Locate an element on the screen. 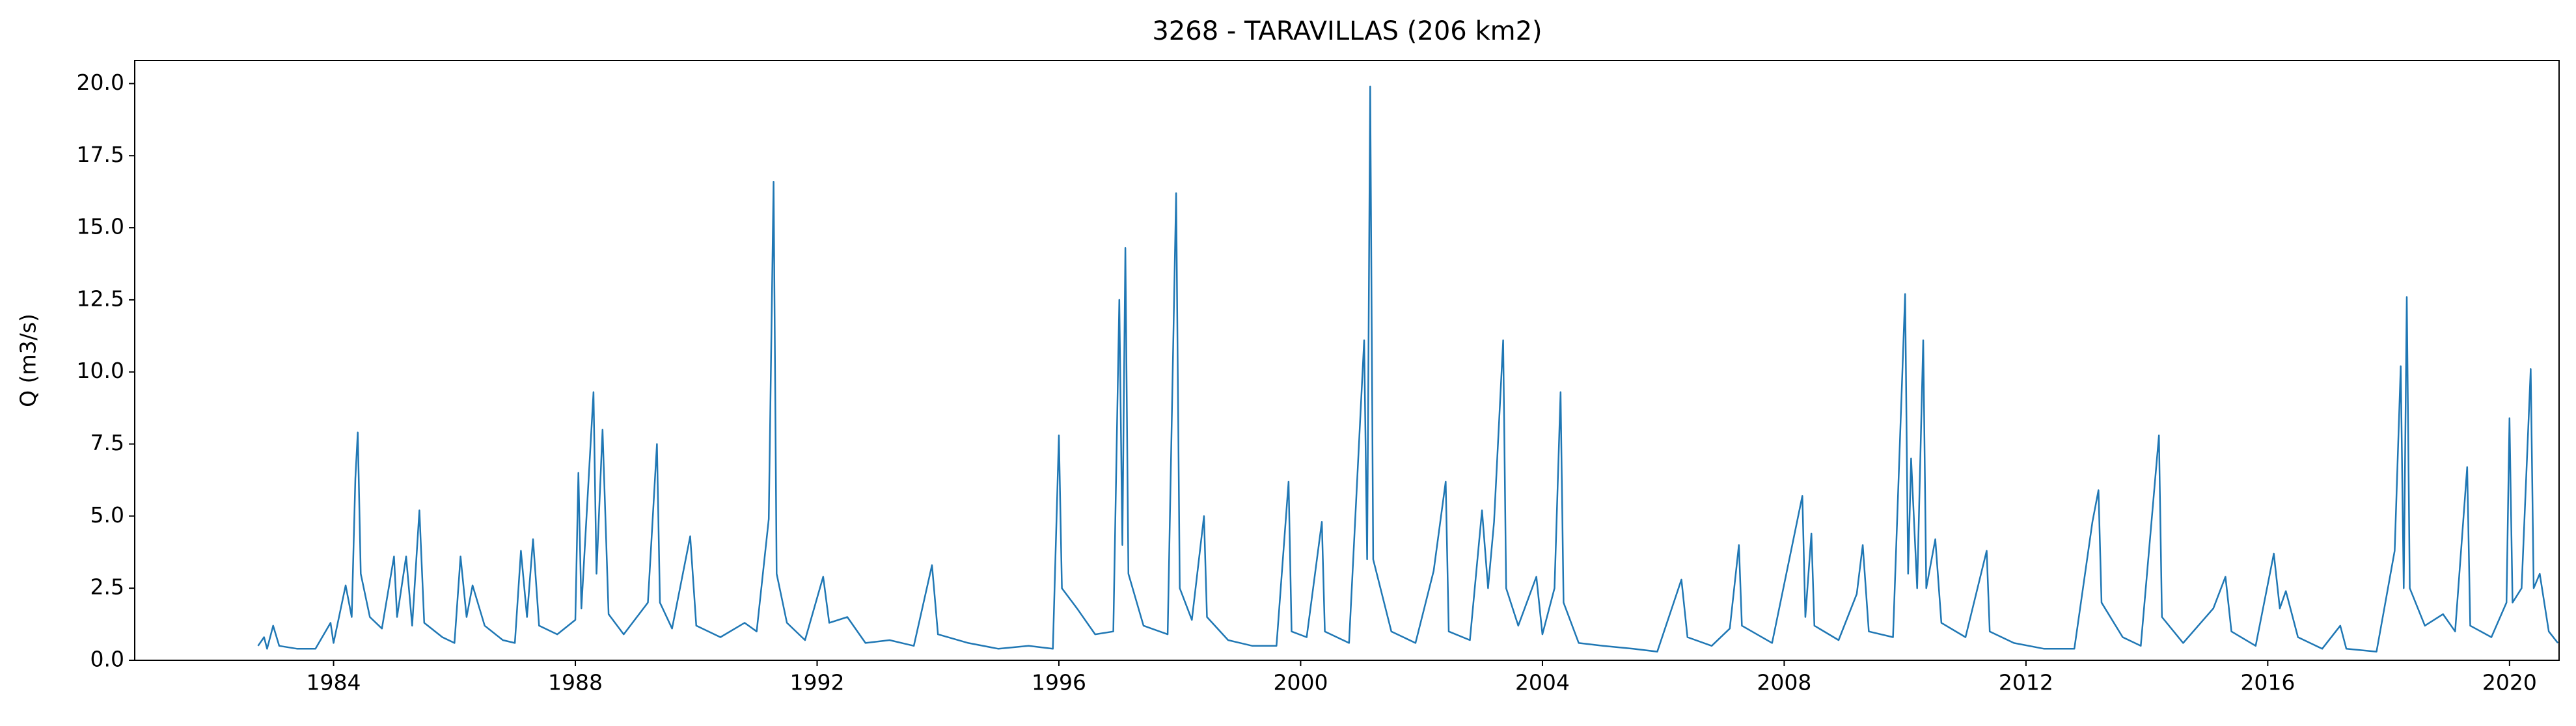 This screenshot has width=2576, height=726. x-tick-label: 1984 is located at coordinates (334, 682).